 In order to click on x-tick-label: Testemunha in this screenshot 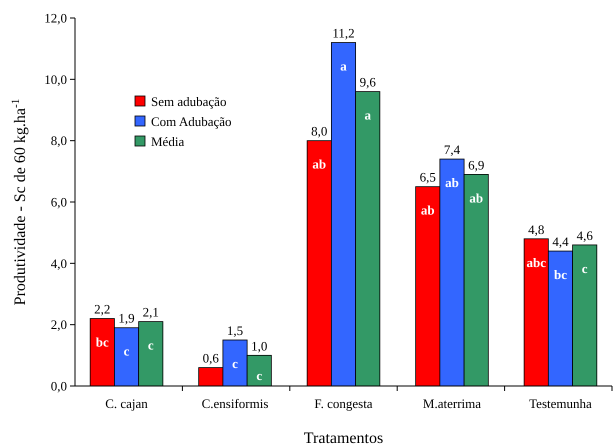, I will do `click(560, 403)`.